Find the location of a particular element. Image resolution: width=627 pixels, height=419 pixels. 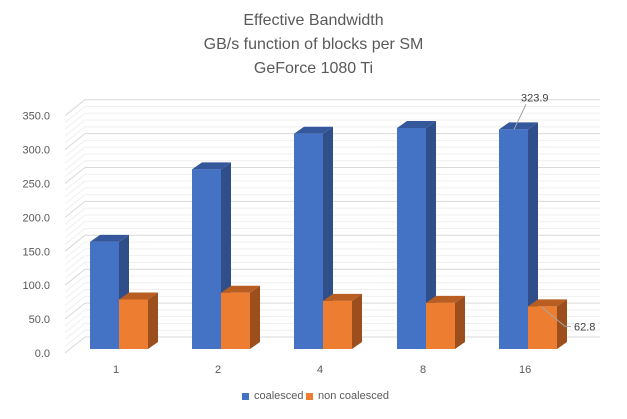

legend-swatch-non-coalesced is located at coordinates (309, 396).